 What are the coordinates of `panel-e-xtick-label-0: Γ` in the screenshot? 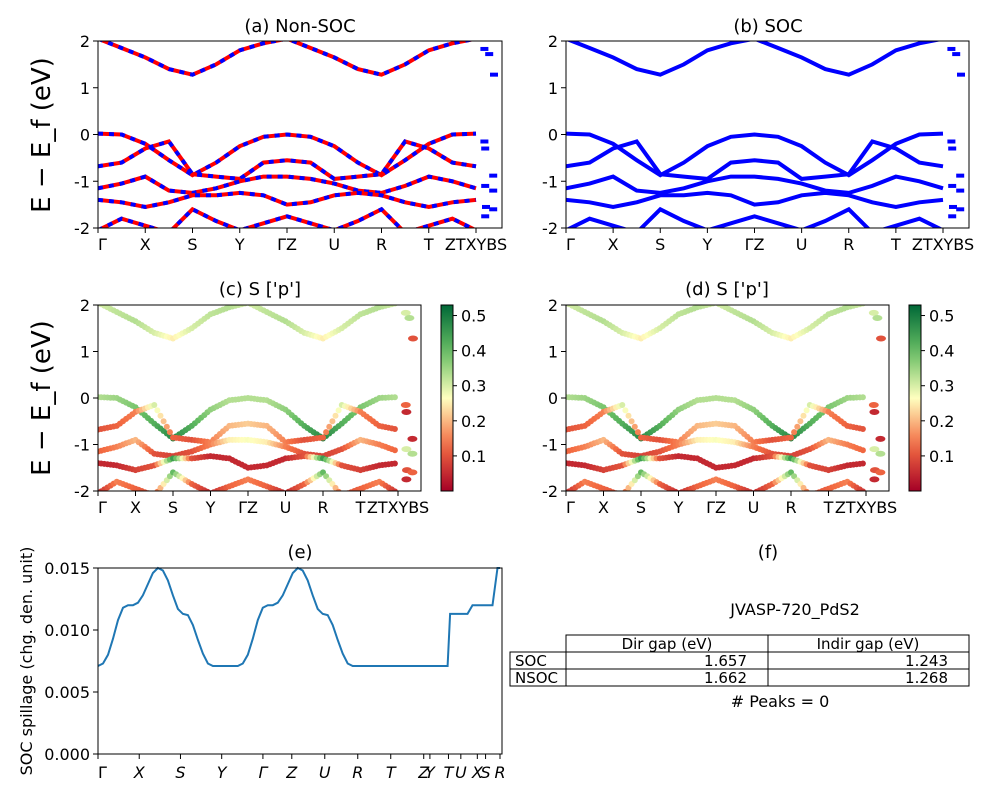 It's located at (102, 772).